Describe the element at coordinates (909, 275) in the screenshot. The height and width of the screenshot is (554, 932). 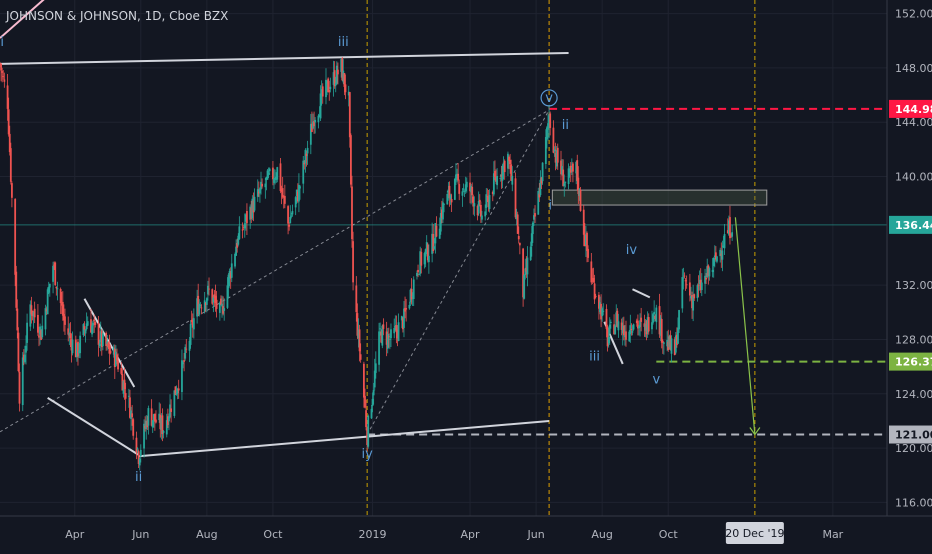
I see `price-axis-background` at that location.